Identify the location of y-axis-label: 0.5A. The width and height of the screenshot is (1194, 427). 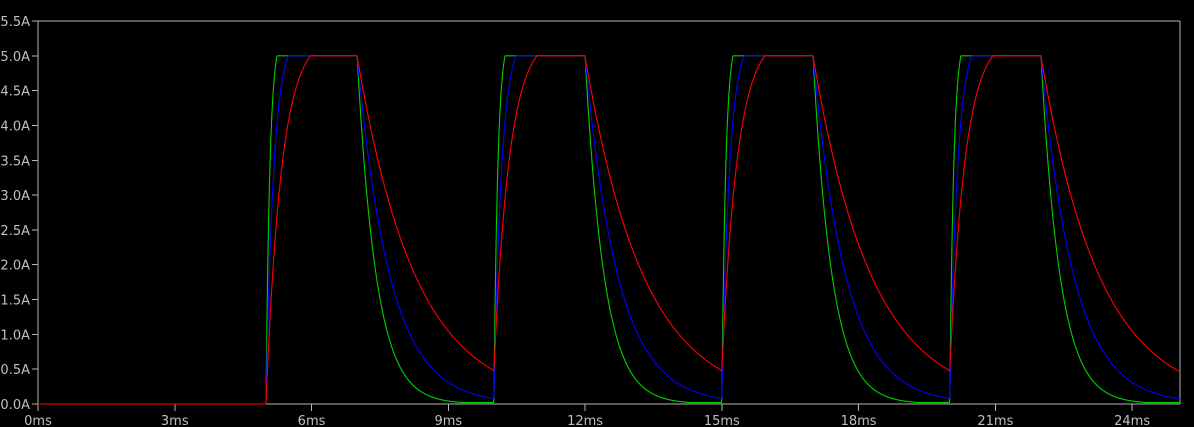
(15, 370).